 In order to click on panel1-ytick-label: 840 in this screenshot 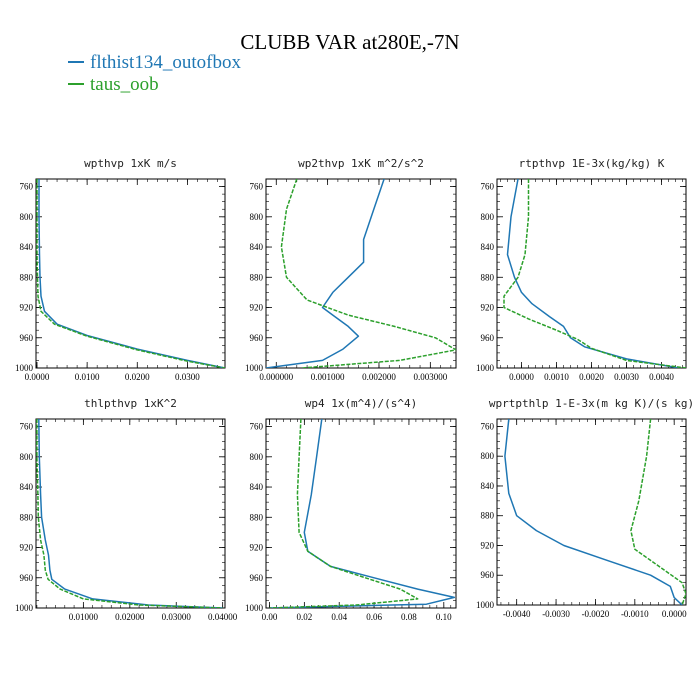, I will do `click(27, 247)`.